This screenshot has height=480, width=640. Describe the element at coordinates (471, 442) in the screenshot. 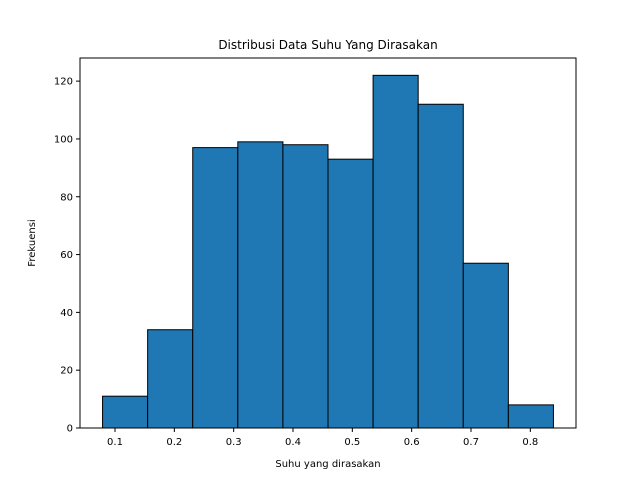

I see `x-tick-label: 0.7` at that location.